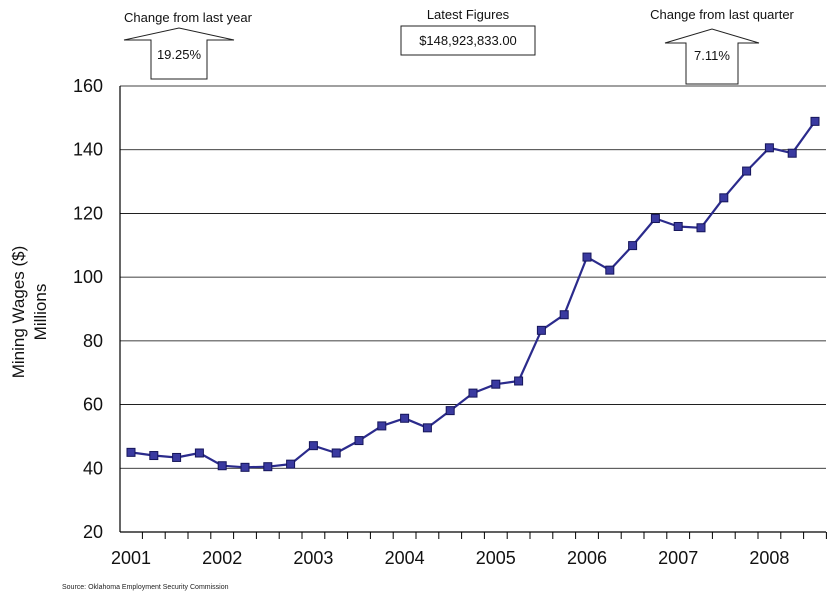 Image resolution: width=829 pixels, height=597 pixels. What do you see at coordinates (93, 532) in the screenshot?
I see `y-tick-label-20: 20` at bounding box center [93, 532].